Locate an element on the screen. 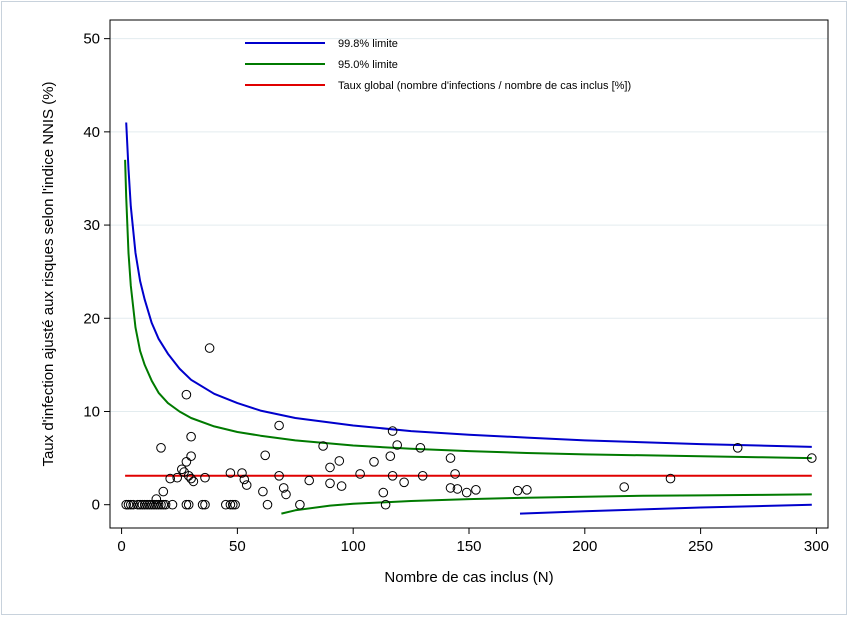 The image size is (850, 618). x-tick-label: 300 is located at coordinates (816, 546).